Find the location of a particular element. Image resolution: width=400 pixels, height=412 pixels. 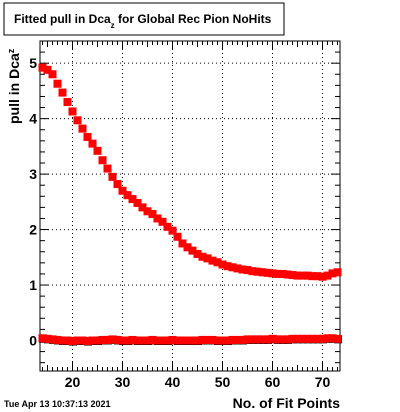

y-axis-label-prefix: pull in Dca is located at coordinates (14, 88).